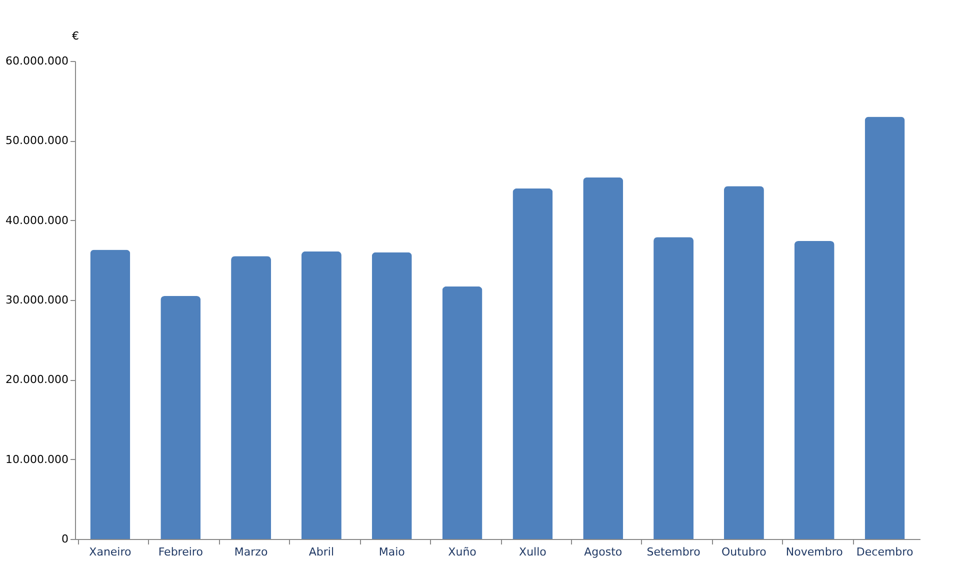 Image resolution: width=958 pixels, height=572 pixels. Describe the element at coordinates (251, 552) in the screenshot. I see `x-tick-label: Marzo` at that location.